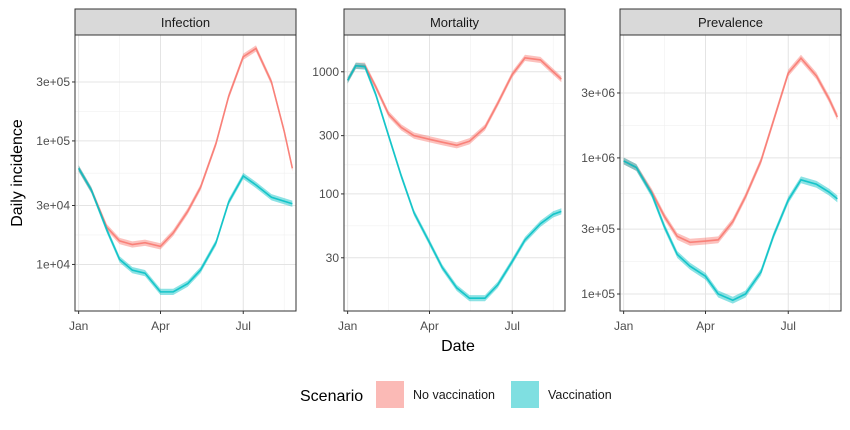  What do you see at coordinates (347, 326) in the screenshot?
I see `mortality-x-tick-label: Jan` at bounding box center [347, 326].